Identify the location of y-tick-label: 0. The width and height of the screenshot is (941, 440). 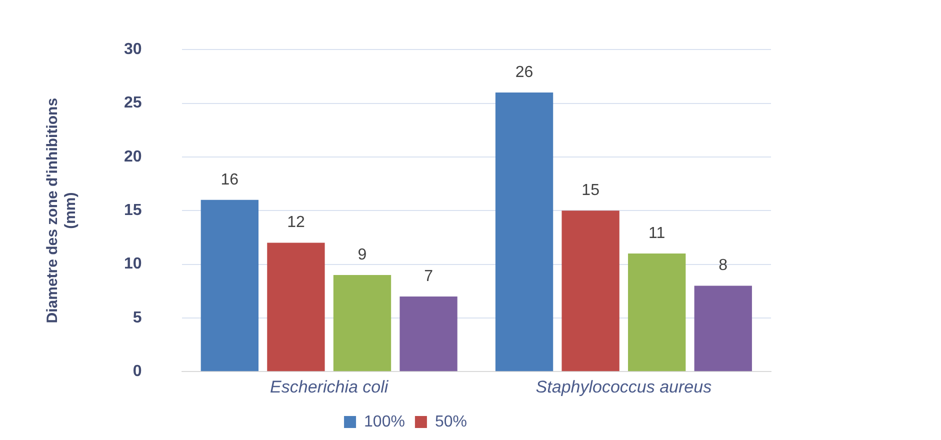
(137, 371).